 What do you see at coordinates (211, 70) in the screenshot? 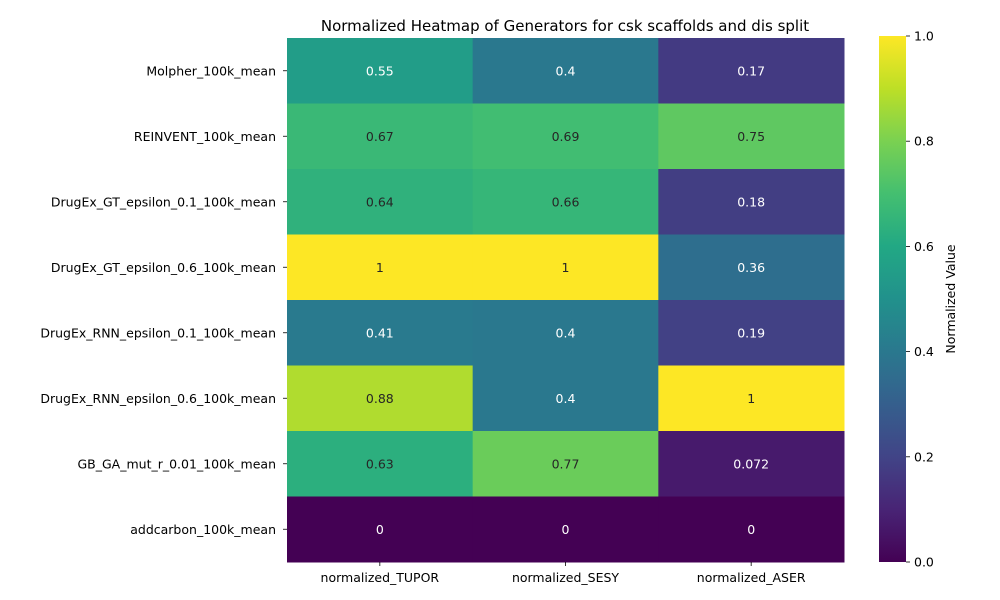
I see `row-label-molpher-100k-mean: Molpher_100k_mean` at bounding box center [211, 70].